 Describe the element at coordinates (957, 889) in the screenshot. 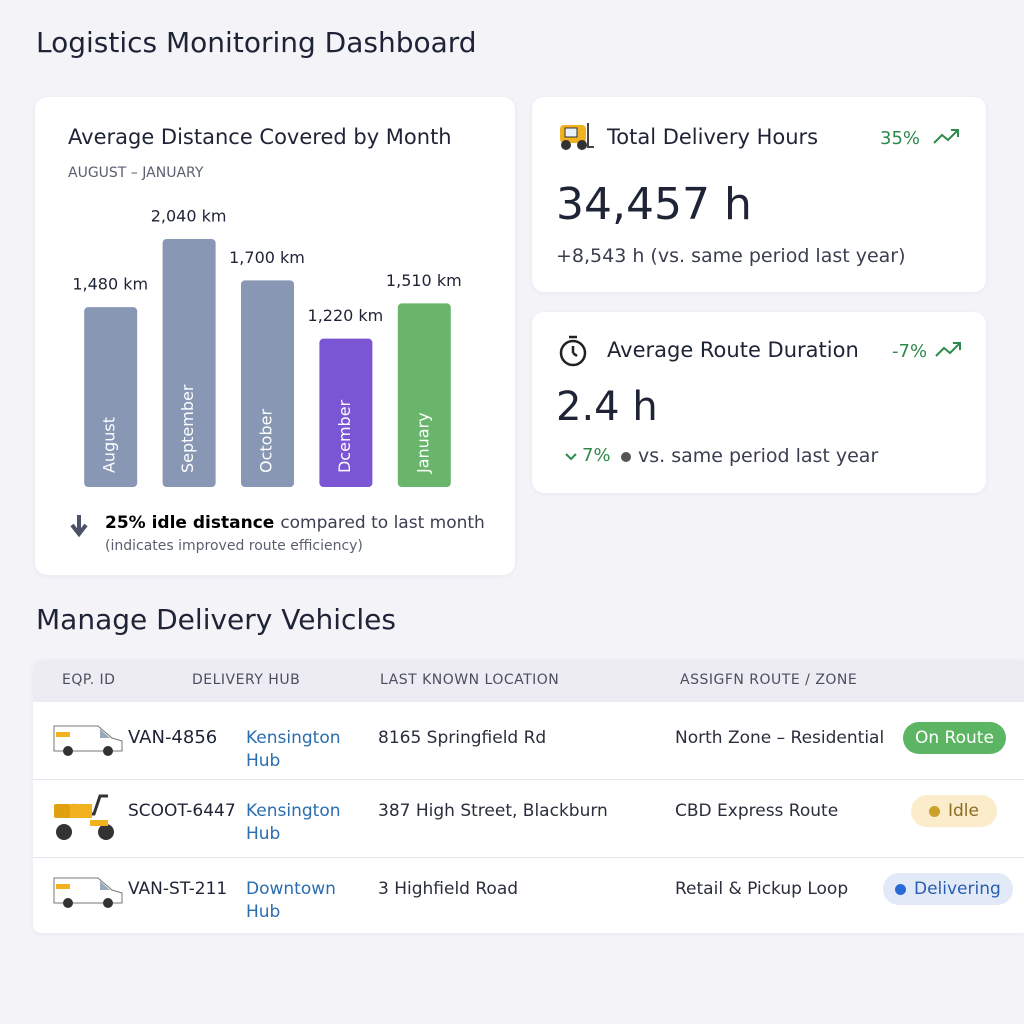

I see `status-text: Delivering` at that location.